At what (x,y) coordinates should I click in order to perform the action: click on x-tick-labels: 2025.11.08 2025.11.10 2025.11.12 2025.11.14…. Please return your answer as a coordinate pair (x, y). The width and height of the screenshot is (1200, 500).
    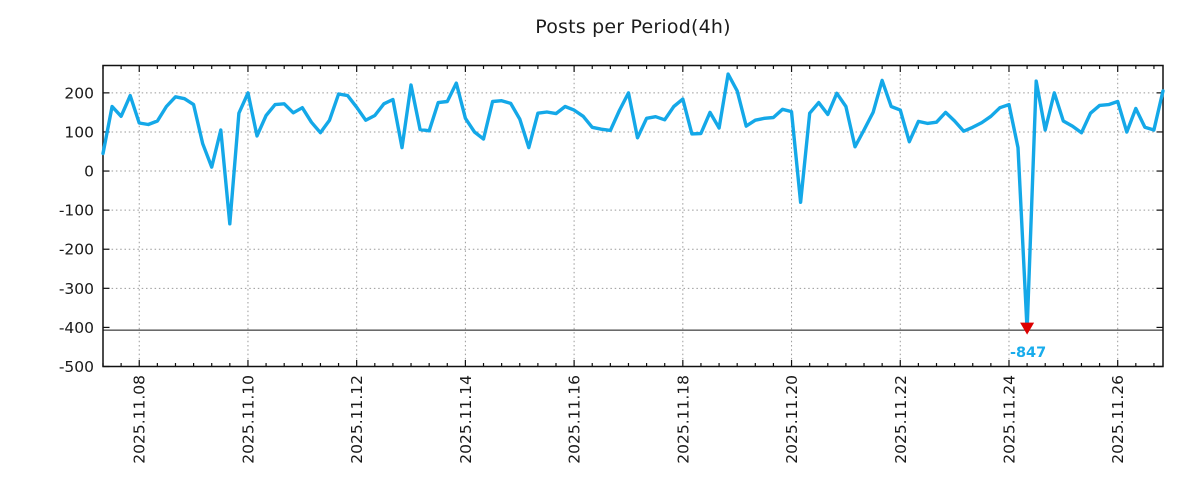
    Looking at the image, I should click on (629, 419).